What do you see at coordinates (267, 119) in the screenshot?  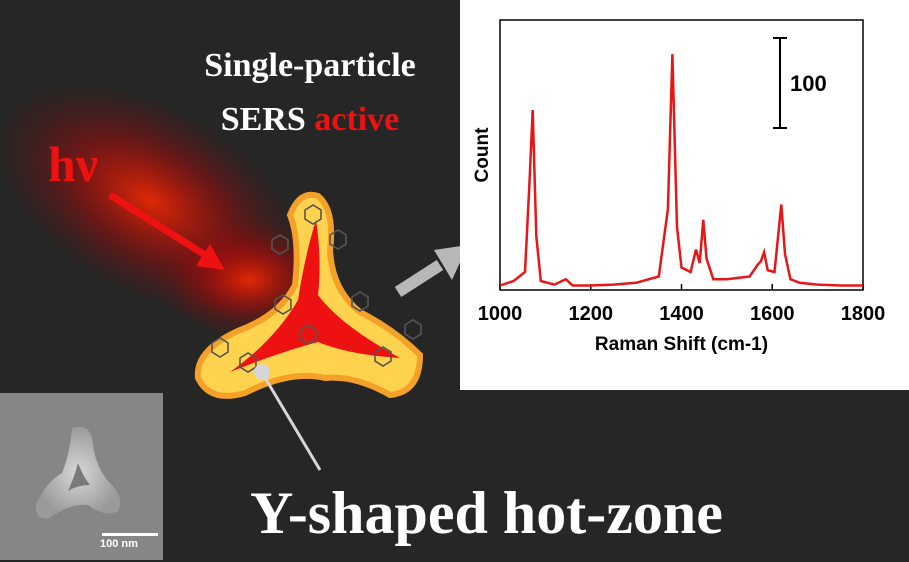 I see `heading-sers: SERS` at bounding box center [267, 119].